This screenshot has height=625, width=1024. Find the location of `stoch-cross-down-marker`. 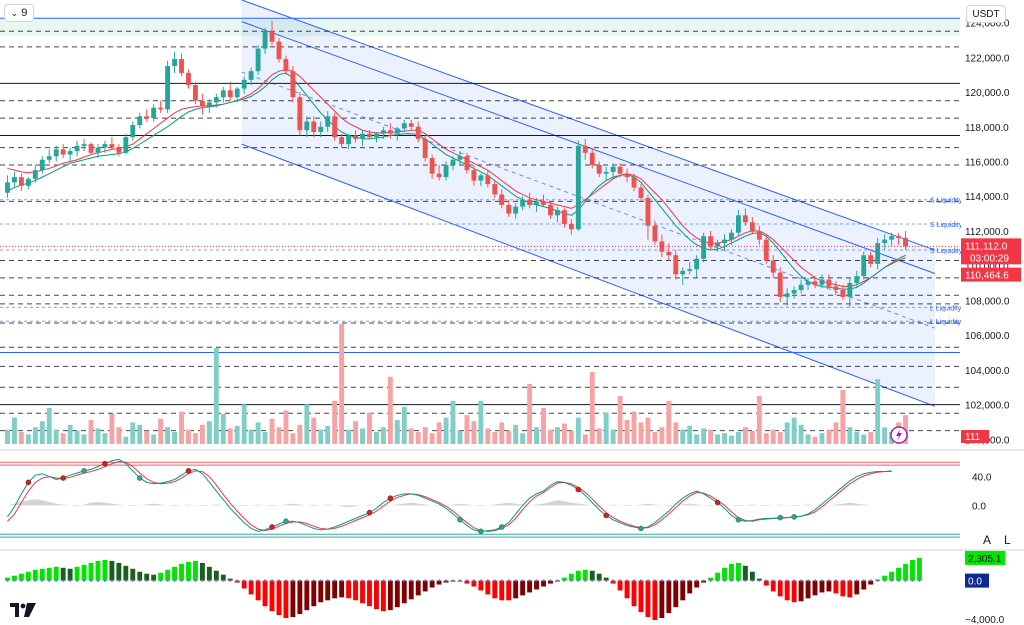

stoch-cross-down-marker is located at coordinates (606, 515).